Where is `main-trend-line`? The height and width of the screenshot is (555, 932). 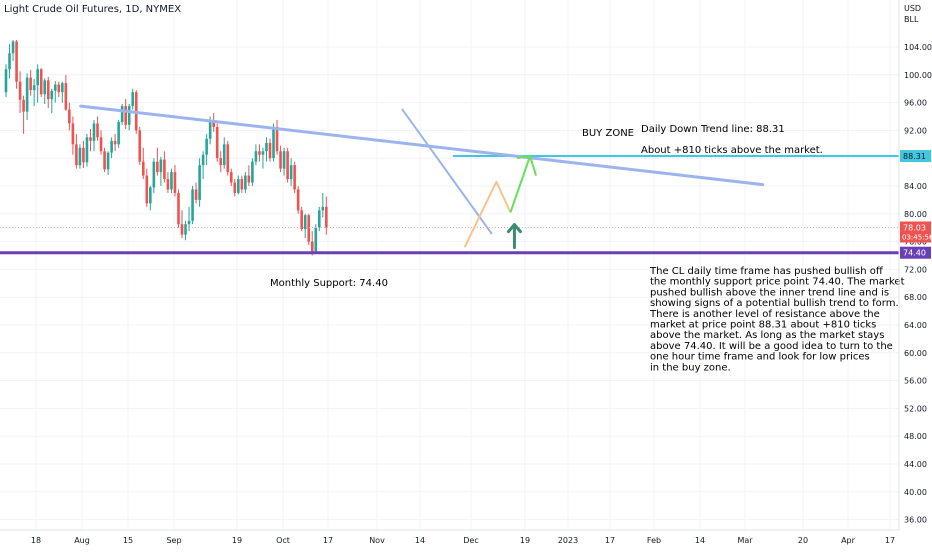
main-trend-line is located at coordinates (422, 145).